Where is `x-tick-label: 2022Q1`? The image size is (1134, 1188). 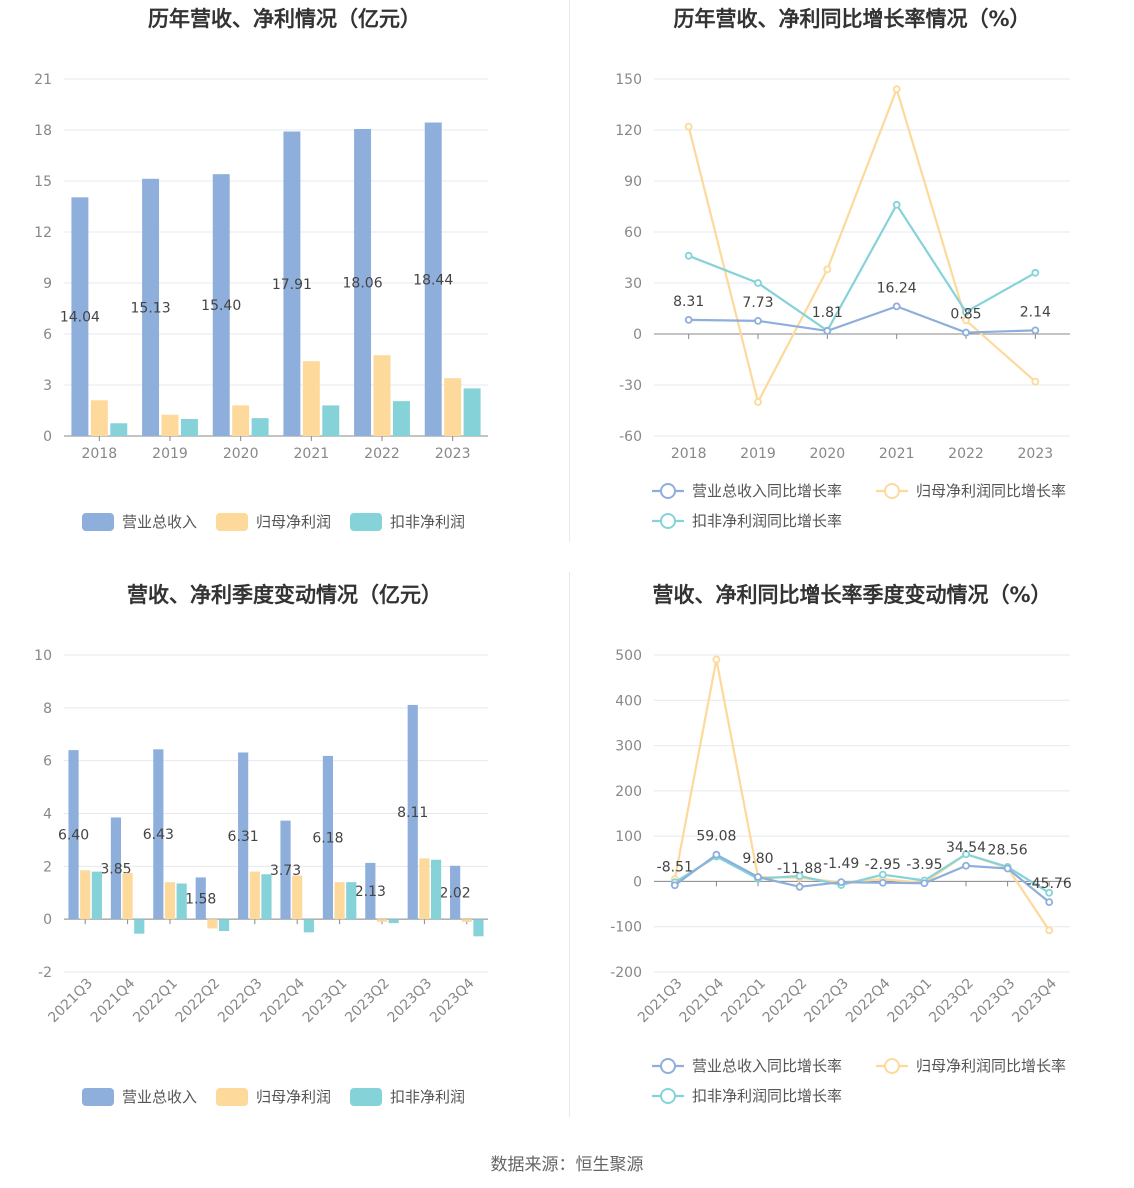 x-tick-label: 2022Q1 is located at coordinates (743, 1001).